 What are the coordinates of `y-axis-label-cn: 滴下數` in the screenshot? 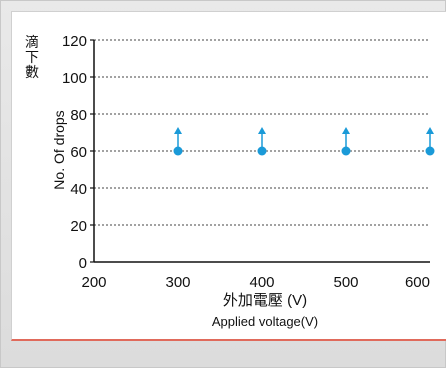 It's located at (32, 57).